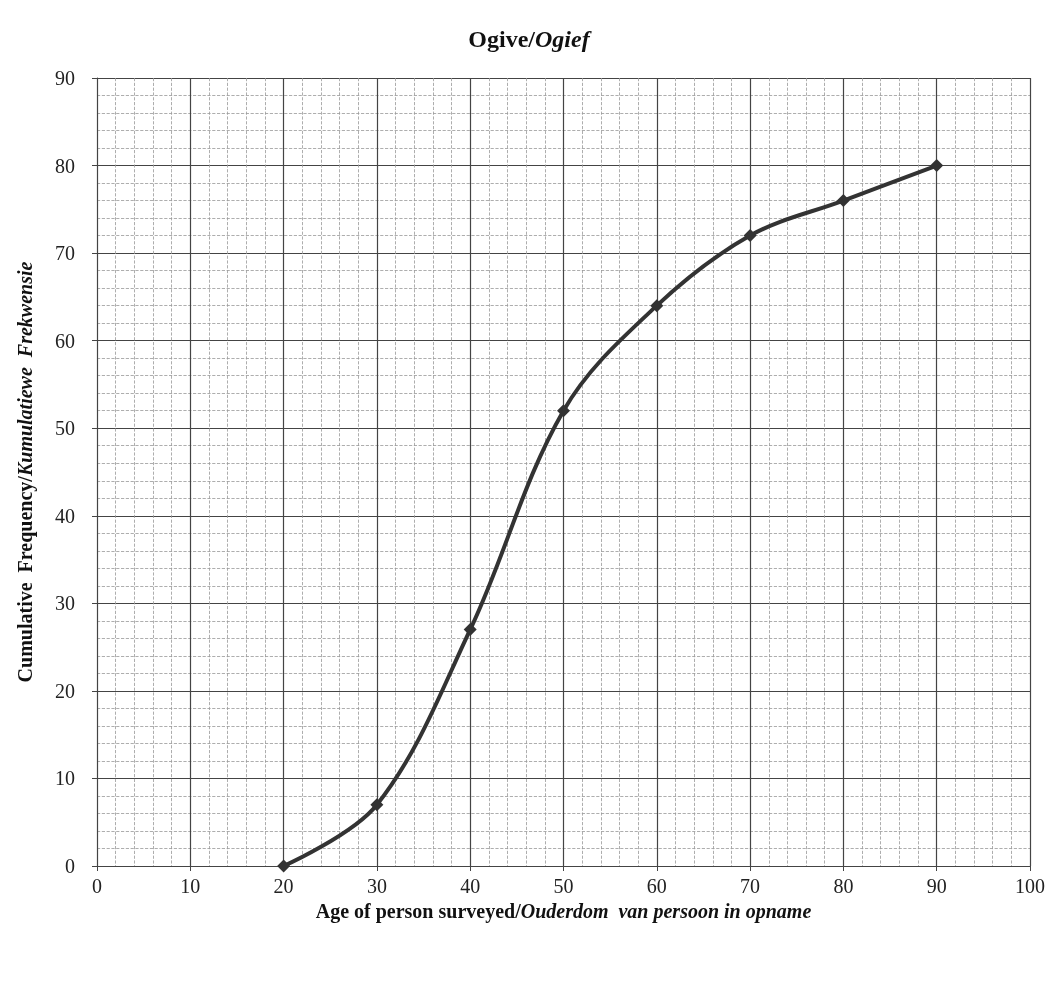 This screenshot has height=983, width=1058. Describe the element at coordinates (750, 886) in the screenshot. I see `x-tick-label: 70` at that location.